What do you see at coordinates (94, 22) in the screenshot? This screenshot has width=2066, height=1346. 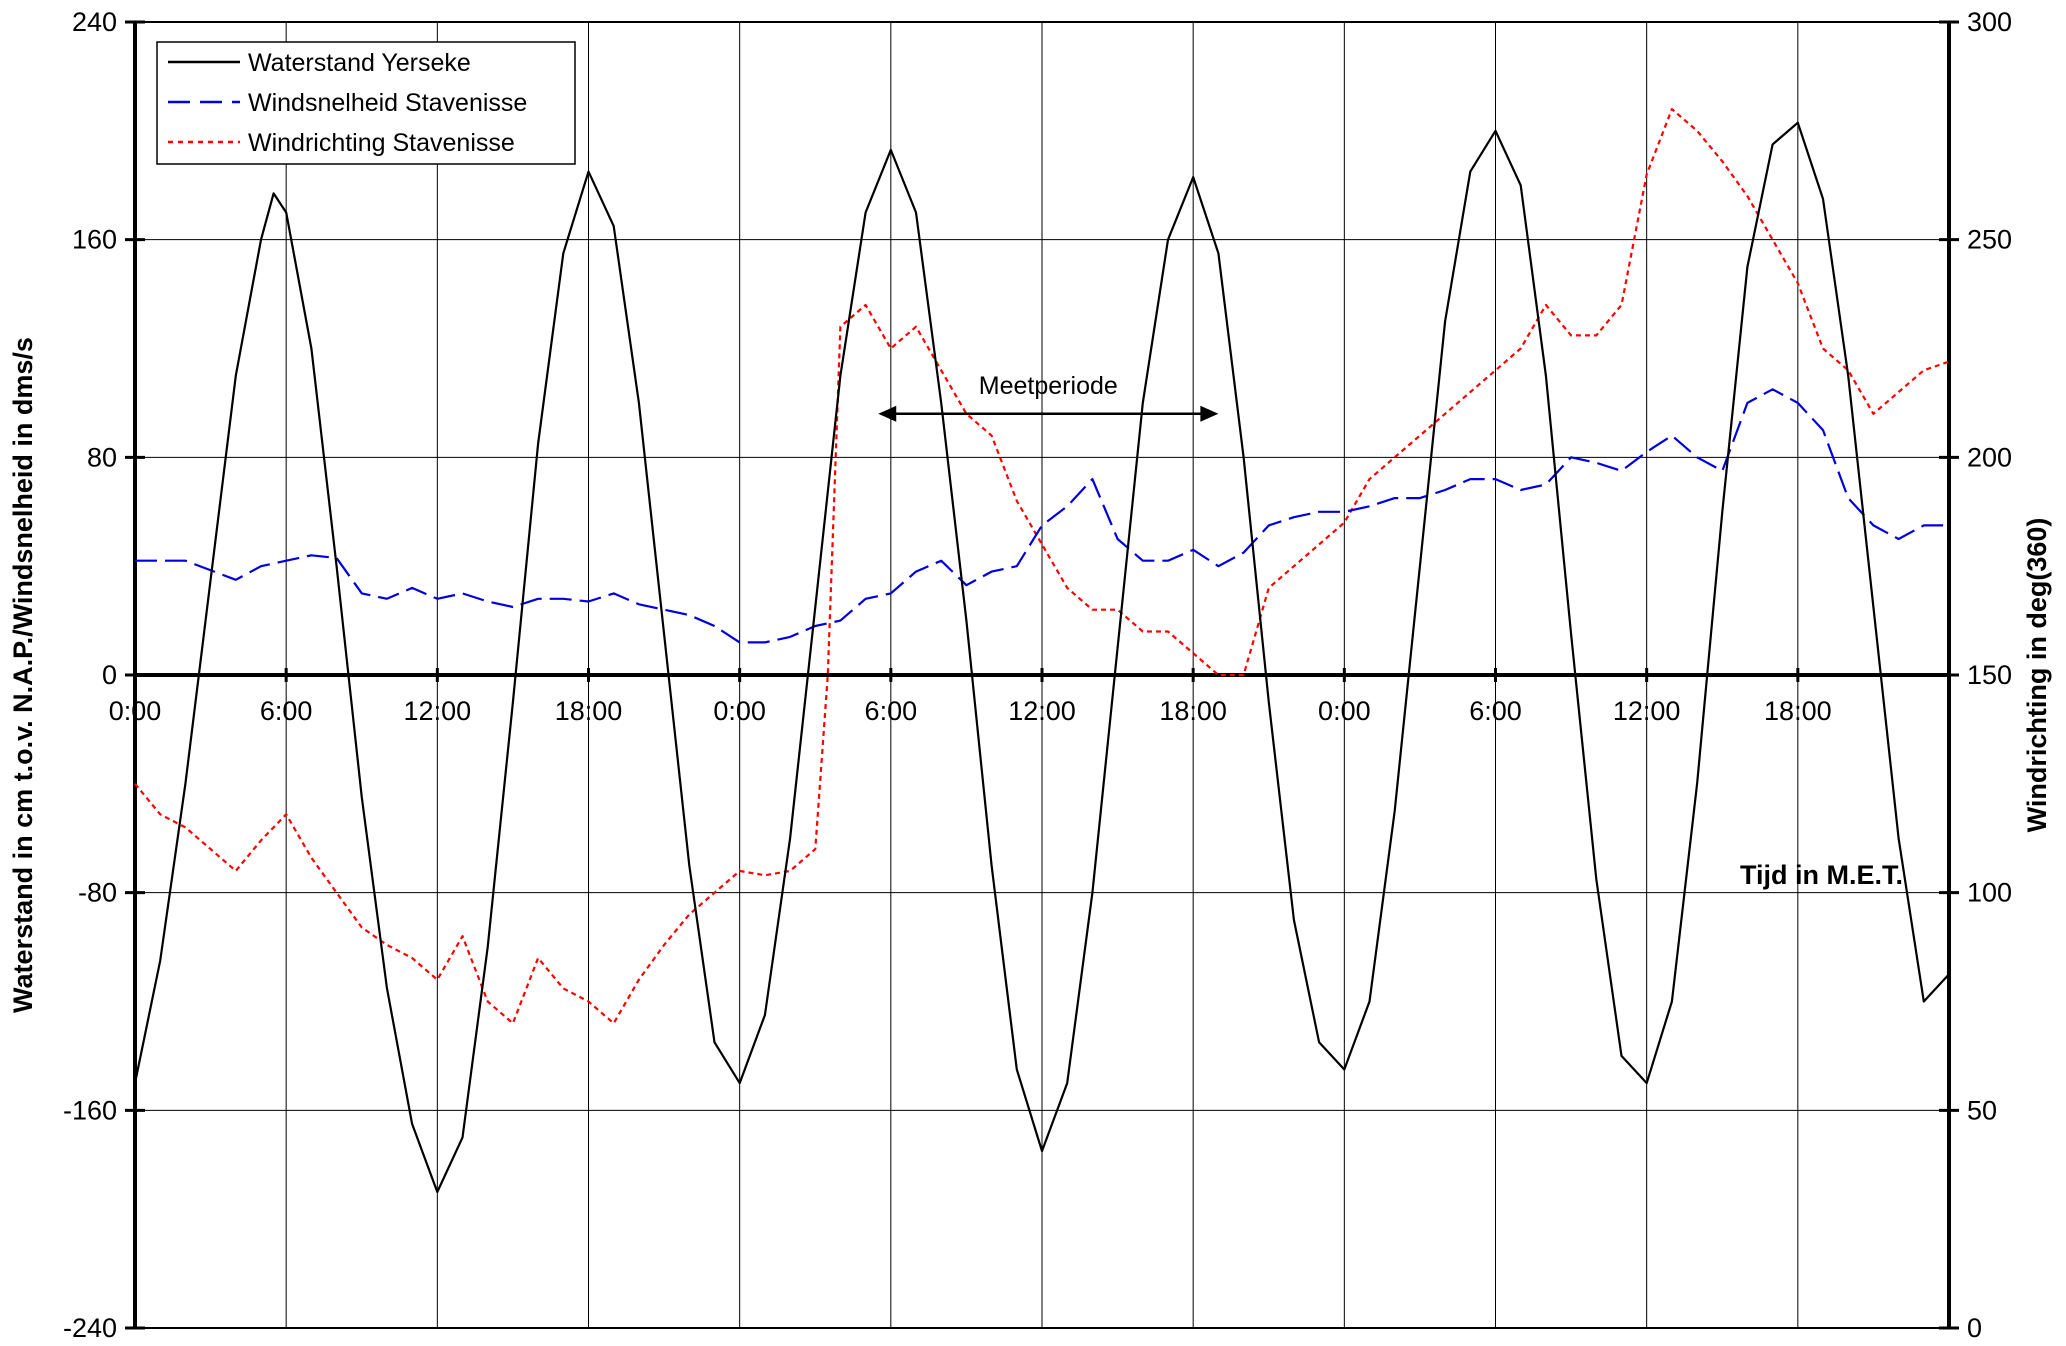 I see `y-left-tick-label: 240` at bounding box center [94, 22].